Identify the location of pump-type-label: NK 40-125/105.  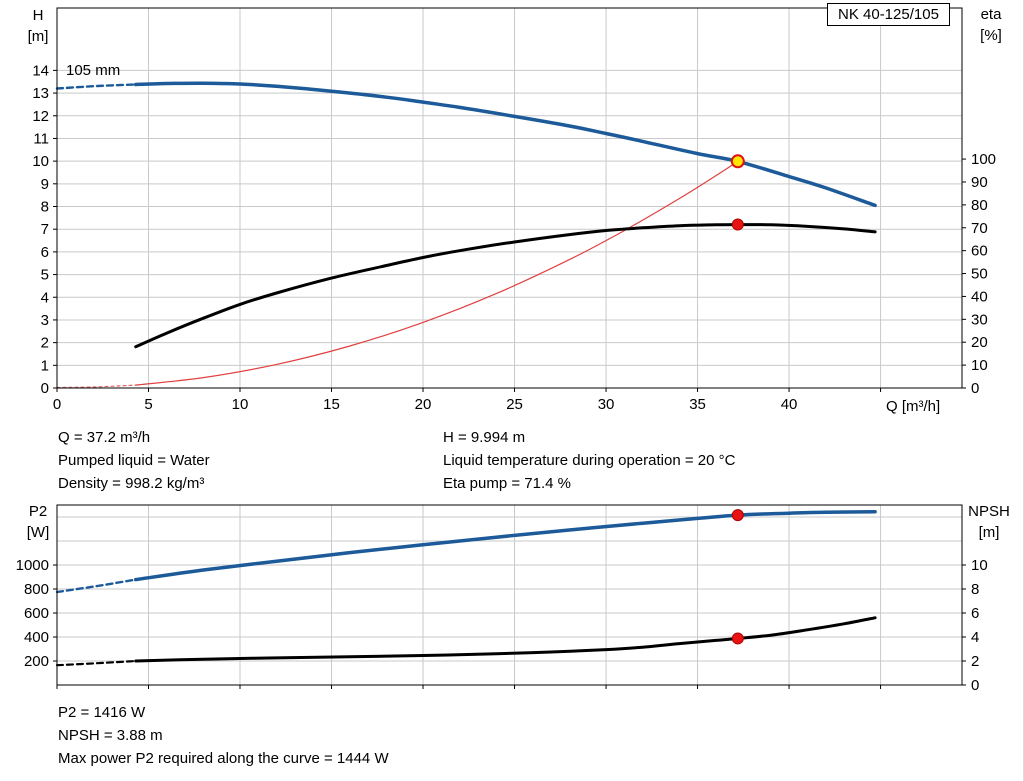
(888, 14).